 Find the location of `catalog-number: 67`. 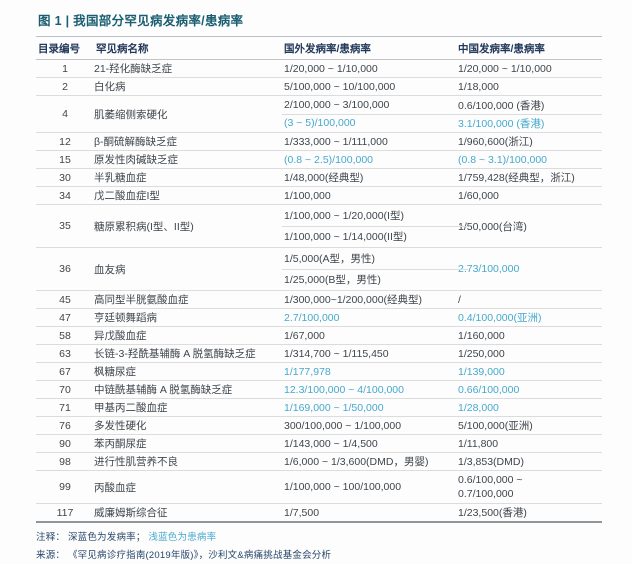

catalog-number: 67 is located at coordinates (65, 371).